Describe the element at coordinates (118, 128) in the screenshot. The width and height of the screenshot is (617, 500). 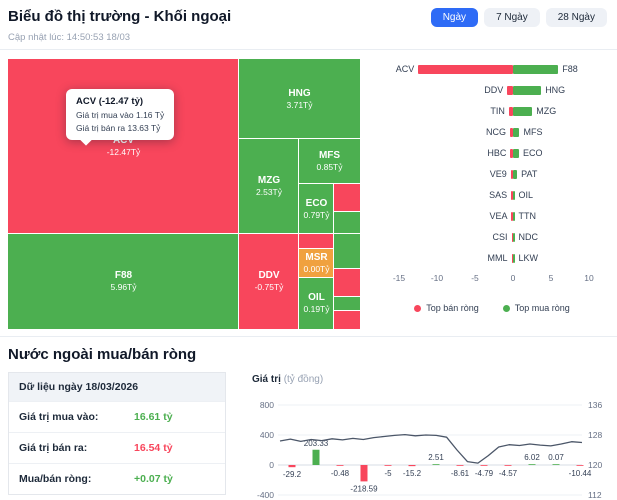
I see `tooltip-sell-line: Giá trị bán ra 13.63 Tỷ` at that location.